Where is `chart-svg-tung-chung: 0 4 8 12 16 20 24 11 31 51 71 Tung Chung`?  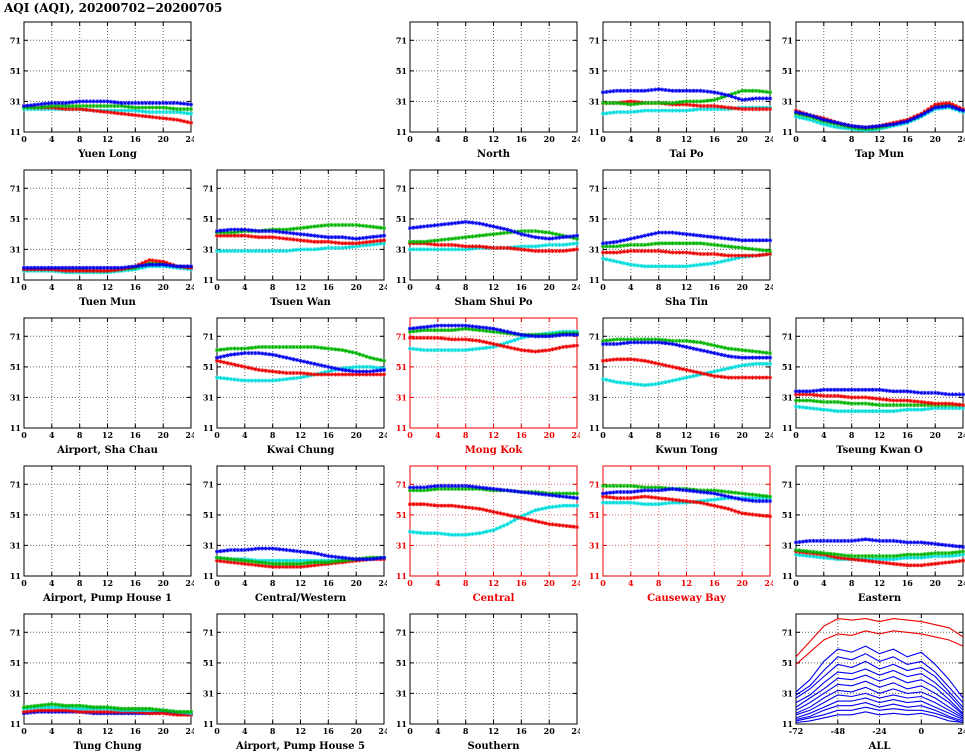
chart-svg-tung-chung: 0 4 8 12 16 20 24 11 31 51 71 Tung Chung is located at coordinates (102, 682).